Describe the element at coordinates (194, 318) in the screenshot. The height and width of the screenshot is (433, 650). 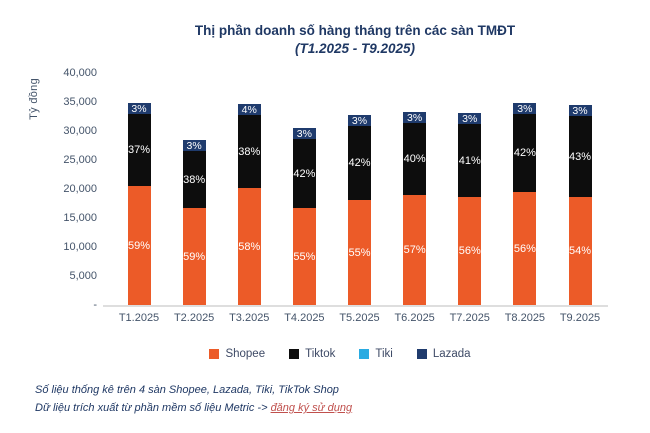
I see `x-axis-label: T2.2025` at that location.